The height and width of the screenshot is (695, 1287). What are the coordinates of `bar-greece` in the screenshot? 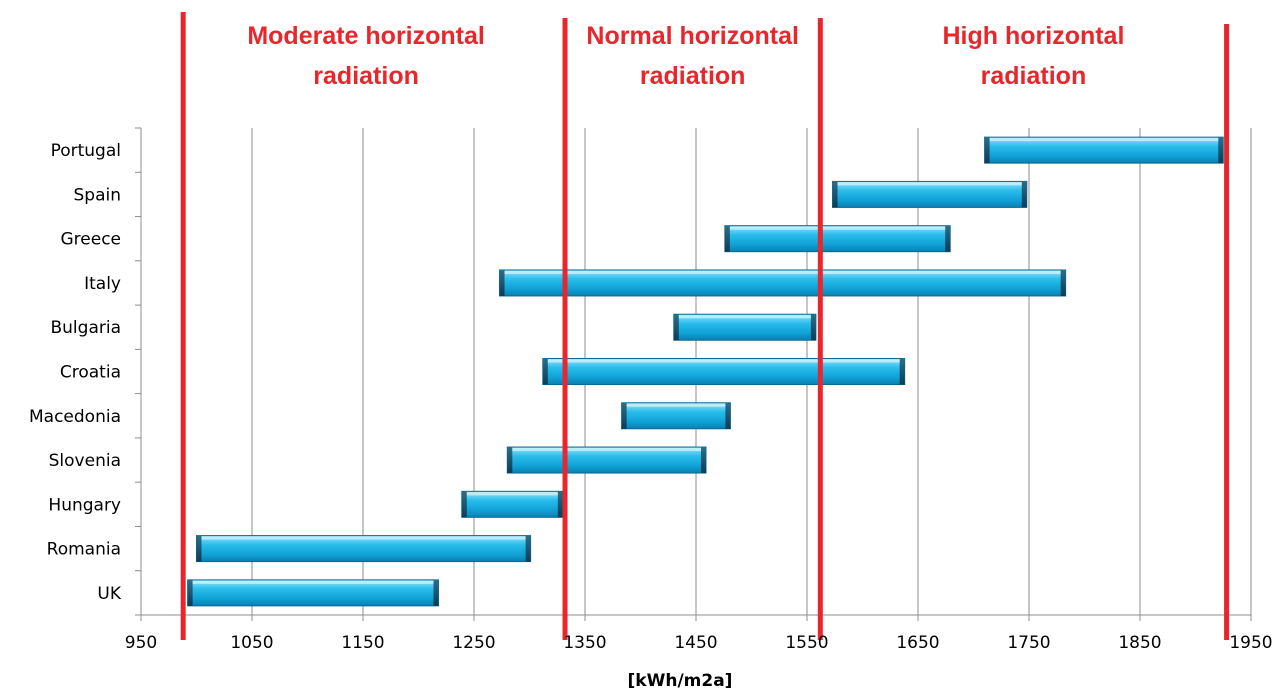 It's located at (837, 239).